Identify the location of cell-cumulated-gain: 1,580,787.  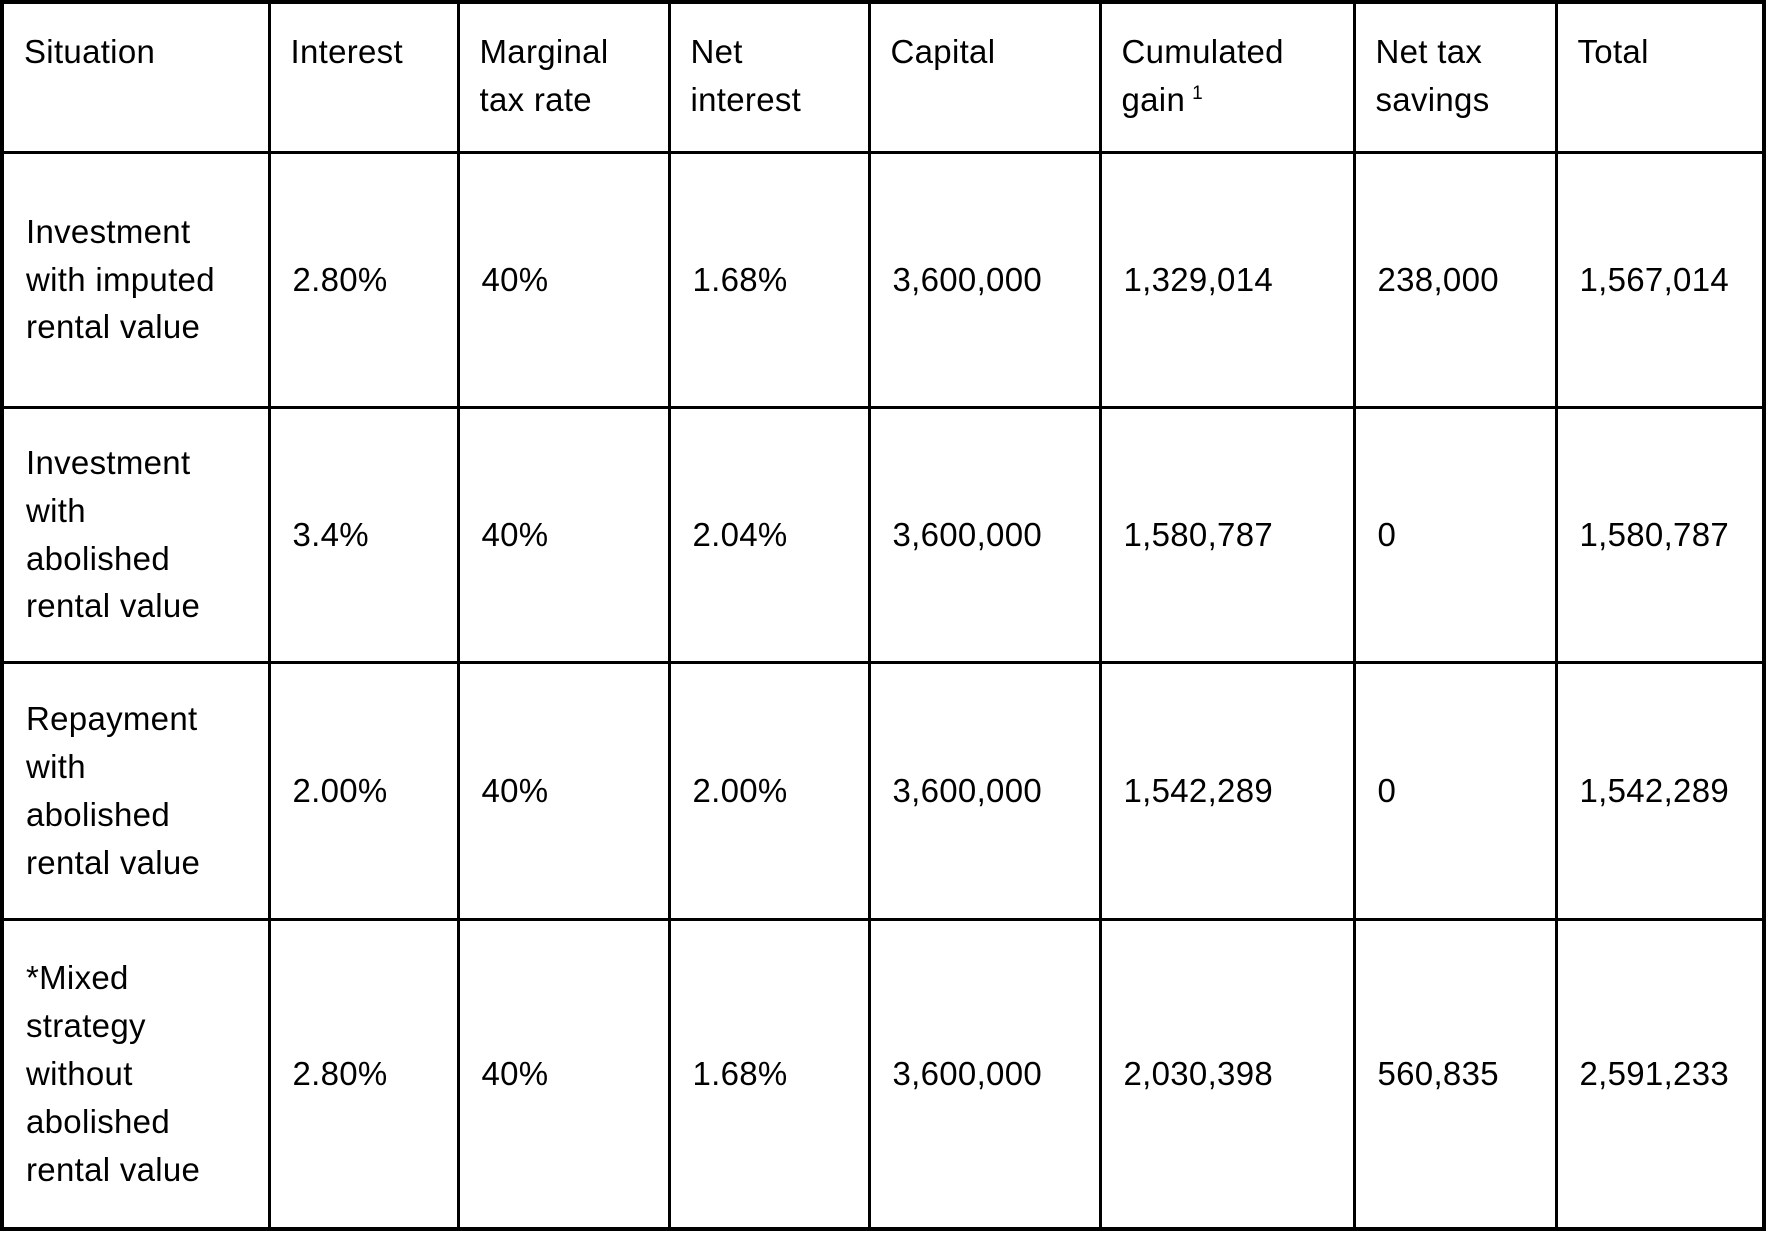
(1227, 534).